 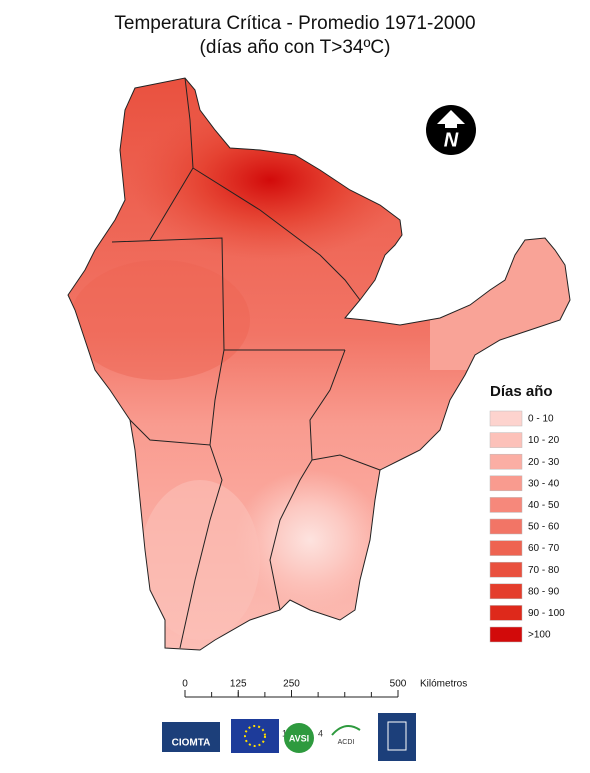 What do you see at coordinates (238, 684) in the screenshot?
I see `scale-label: 125` at bounding box center [238, 684].